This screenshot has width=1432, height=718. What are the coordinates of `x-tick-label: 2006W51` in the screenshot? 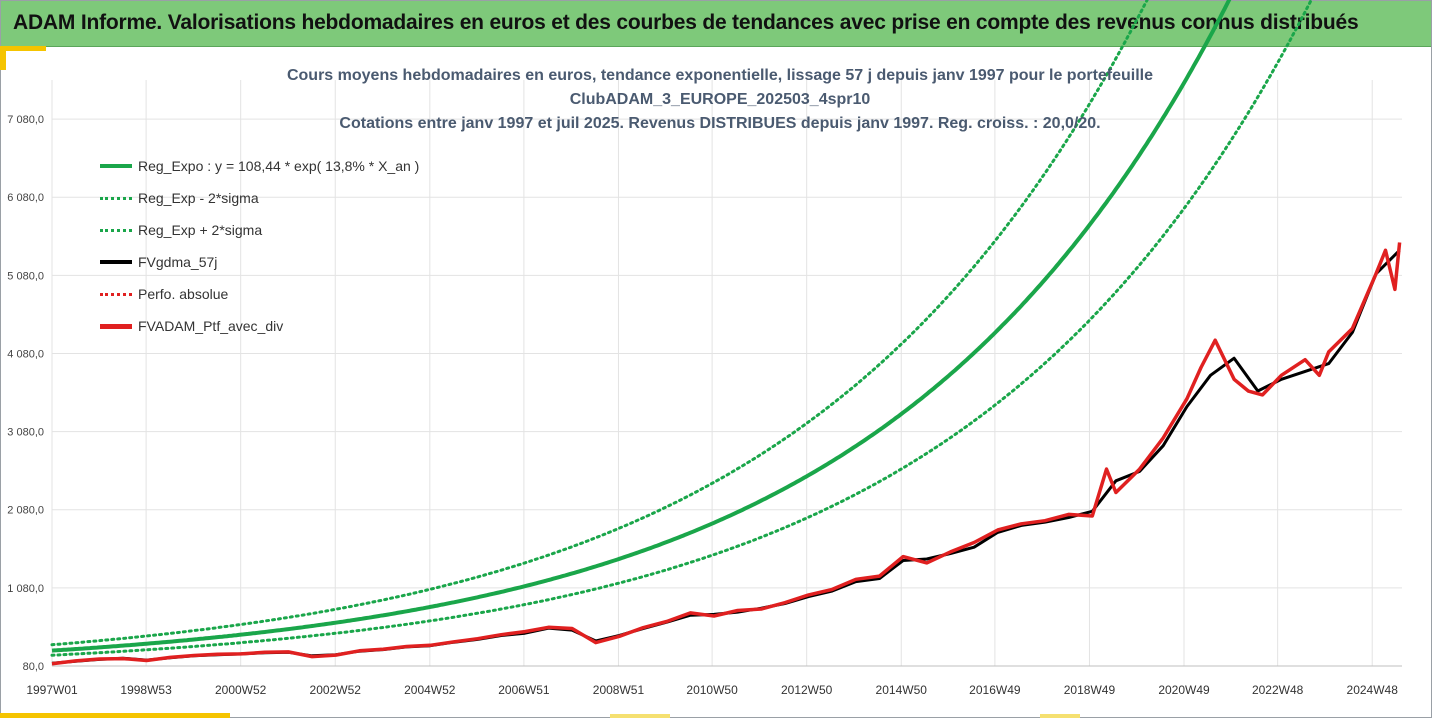 It's located at (524, 690).